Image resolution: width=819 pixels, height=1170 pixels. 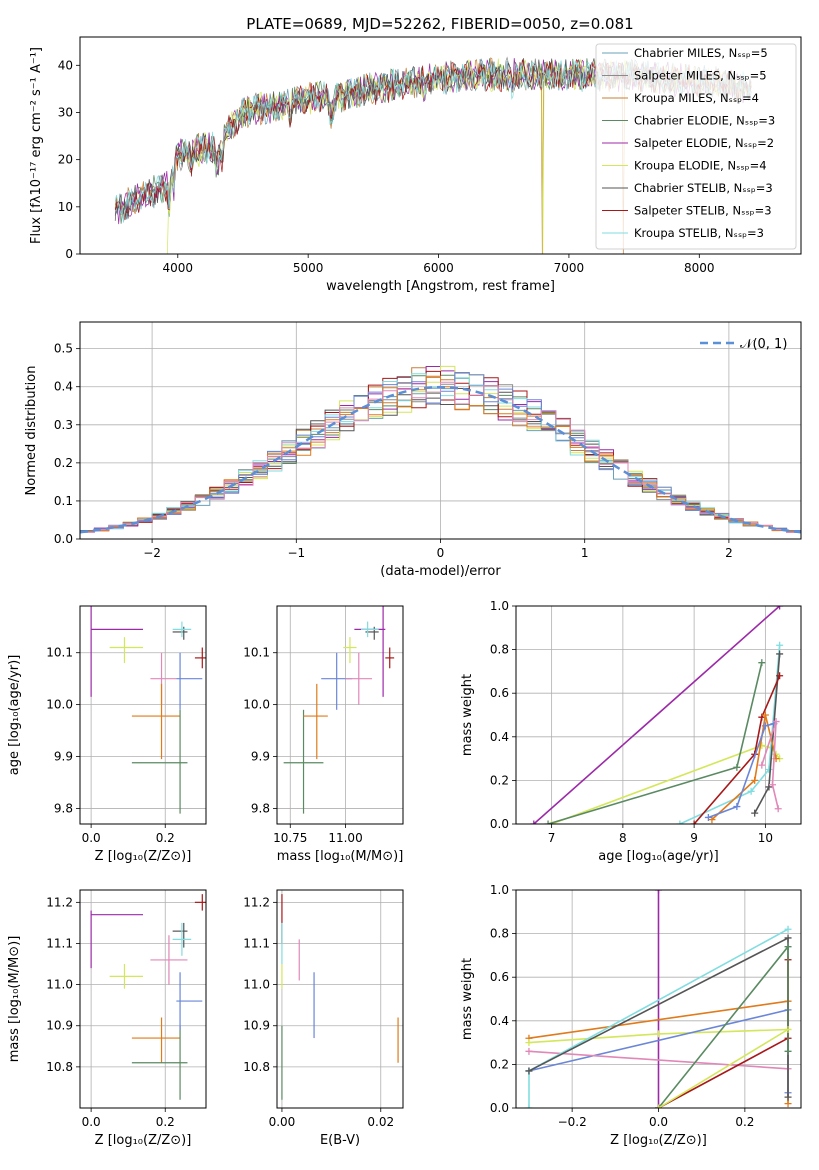 I want to click on x-tick-label: 8, so click(x=623, y=838).